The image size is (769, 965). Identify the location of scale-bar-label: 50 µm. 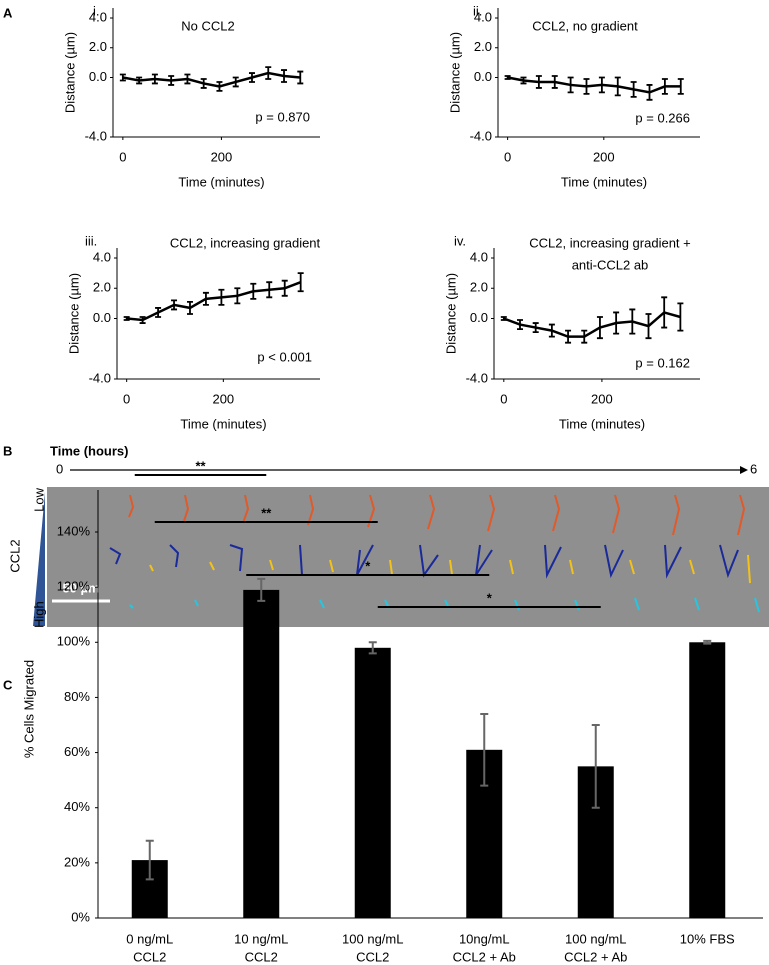
(80, 587).